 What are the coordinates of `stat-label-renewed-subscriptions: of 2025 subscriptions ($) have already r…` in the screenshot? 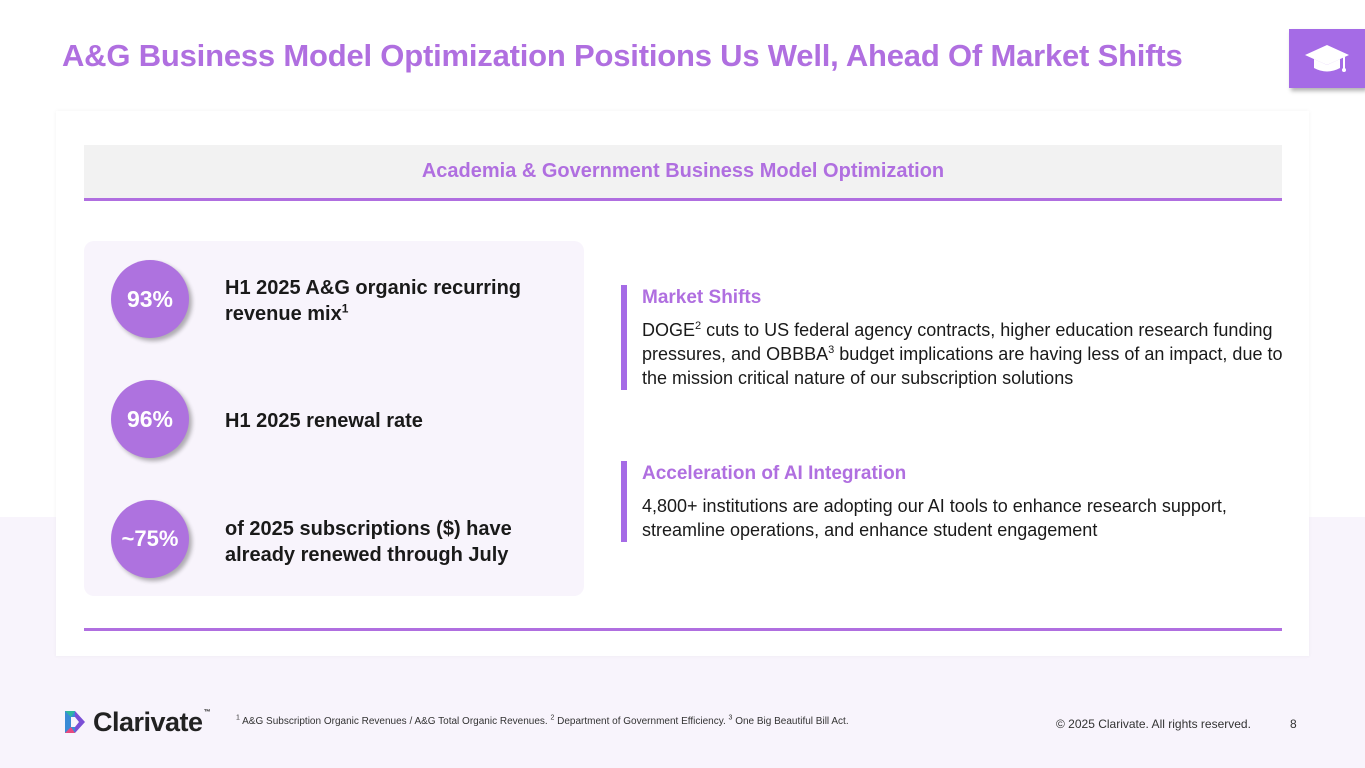 It's located at (368, 542).